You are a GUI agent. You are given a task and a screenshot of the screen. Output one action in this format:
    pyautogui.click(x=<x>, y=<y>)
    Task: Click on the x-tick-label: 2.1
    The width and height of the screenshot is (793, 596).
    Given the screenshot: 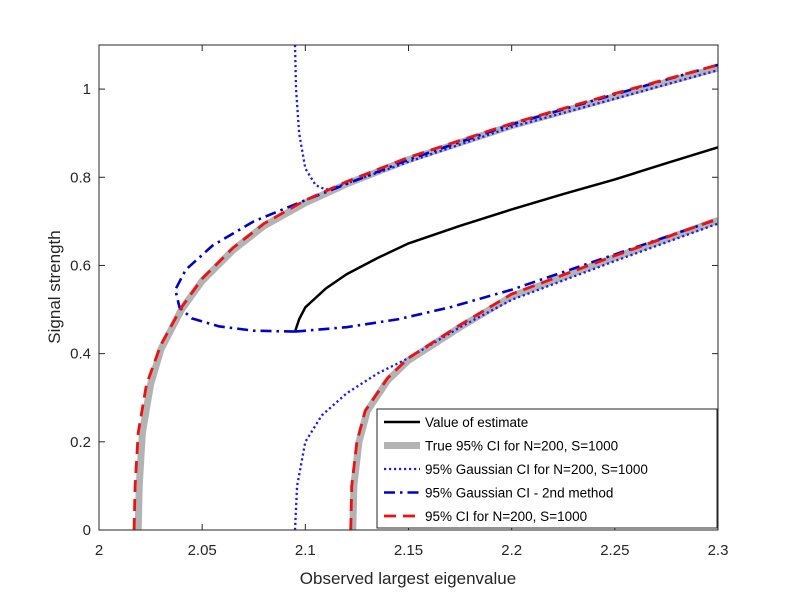 What is the action you would take?
    pyautogui.click(x=305, y=550)
    